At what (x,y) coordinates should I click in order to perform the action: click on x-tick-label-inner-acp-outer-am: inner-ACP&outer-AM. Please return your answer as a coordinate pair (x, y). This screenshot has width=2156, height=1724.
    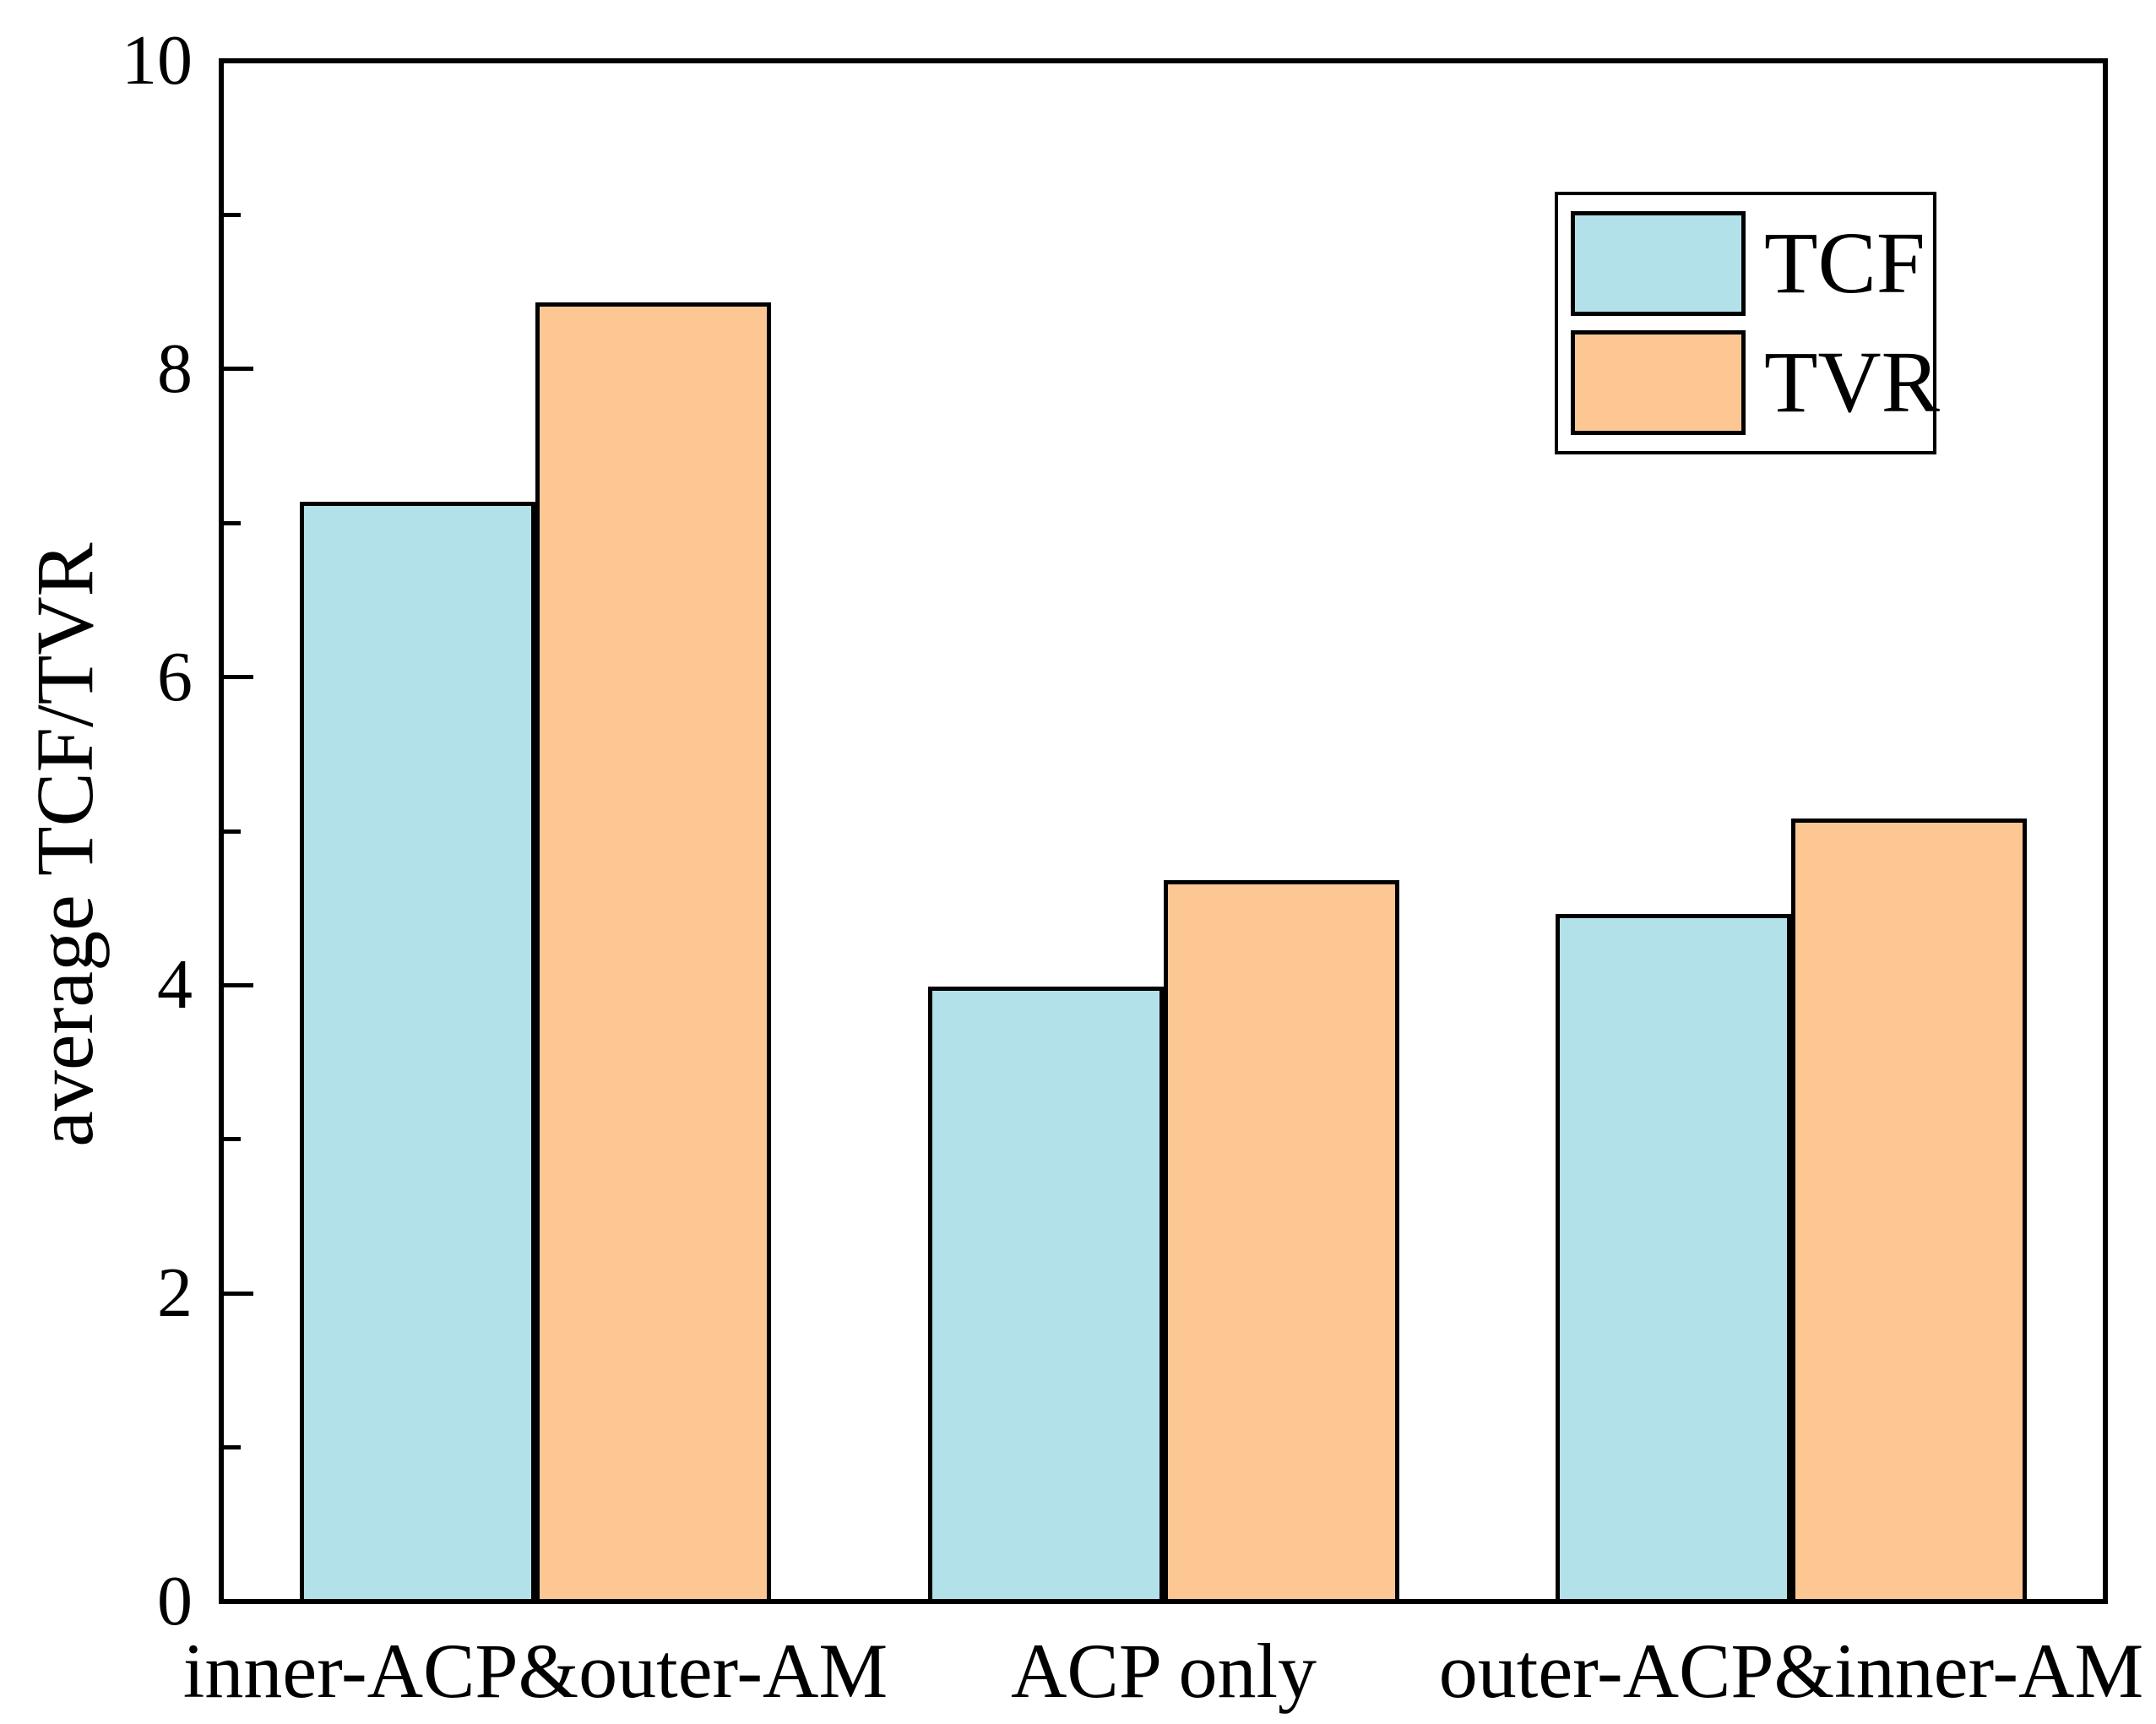
    Looking at the image, I should click on (535, 1671).